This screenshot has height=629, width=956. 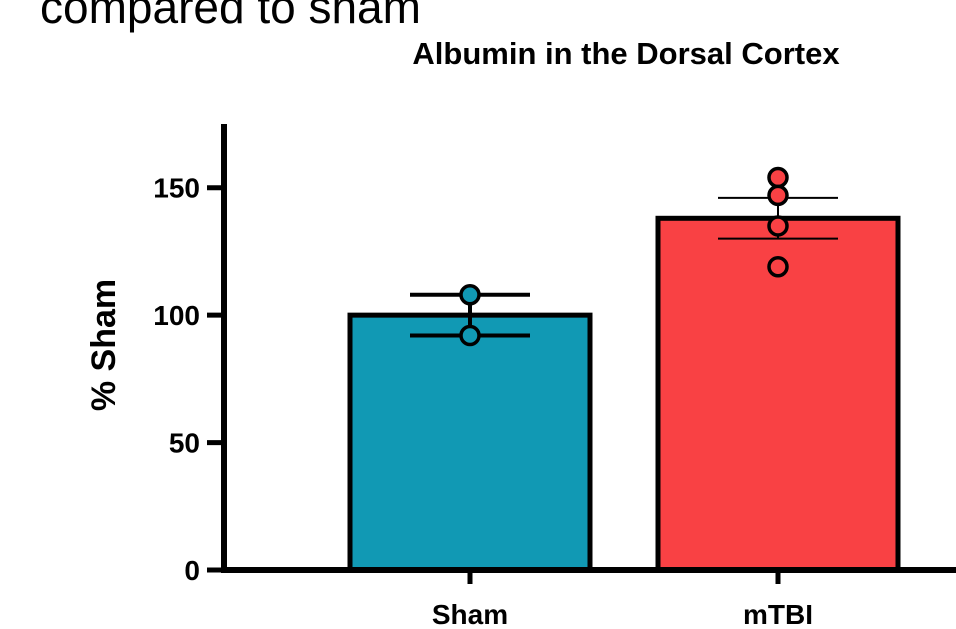 What do you see at coordinates (184, 443) in the screenshot?
I see `y-tick-label: 50` at bounding box center [184, 443].